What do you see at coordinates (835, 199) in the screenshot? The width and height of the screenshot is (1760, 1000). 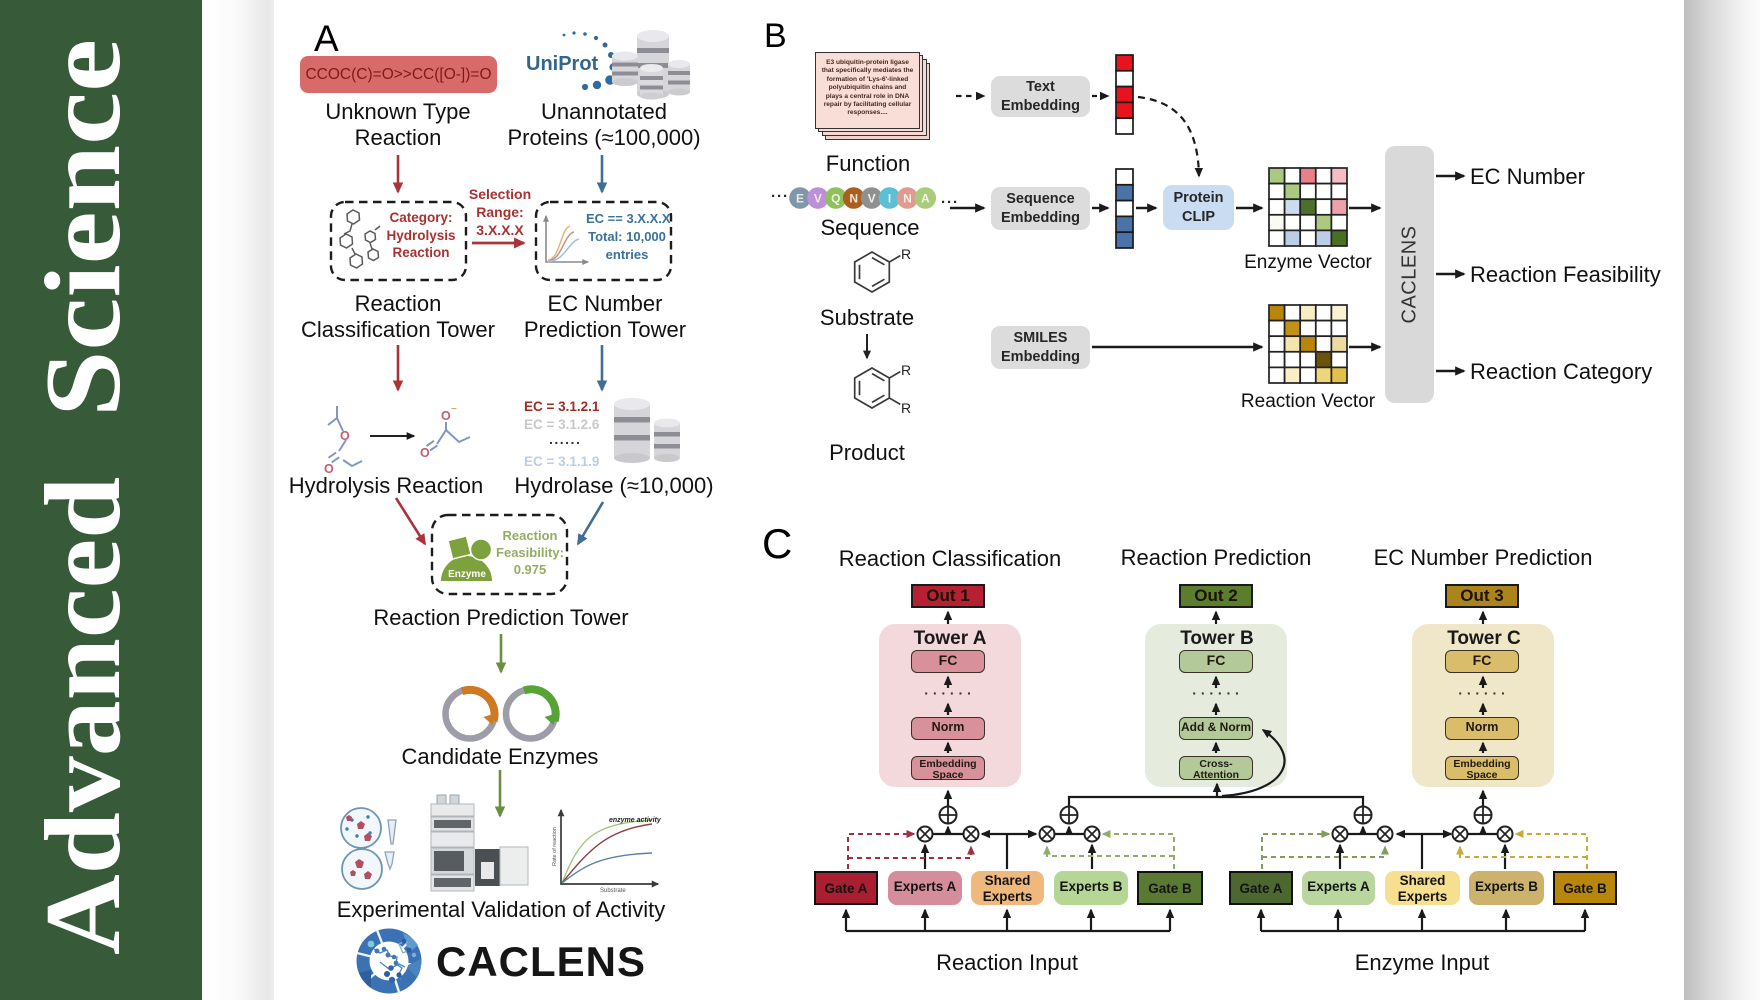 I see `svg-text: Q` at bounding box center [835, 199].